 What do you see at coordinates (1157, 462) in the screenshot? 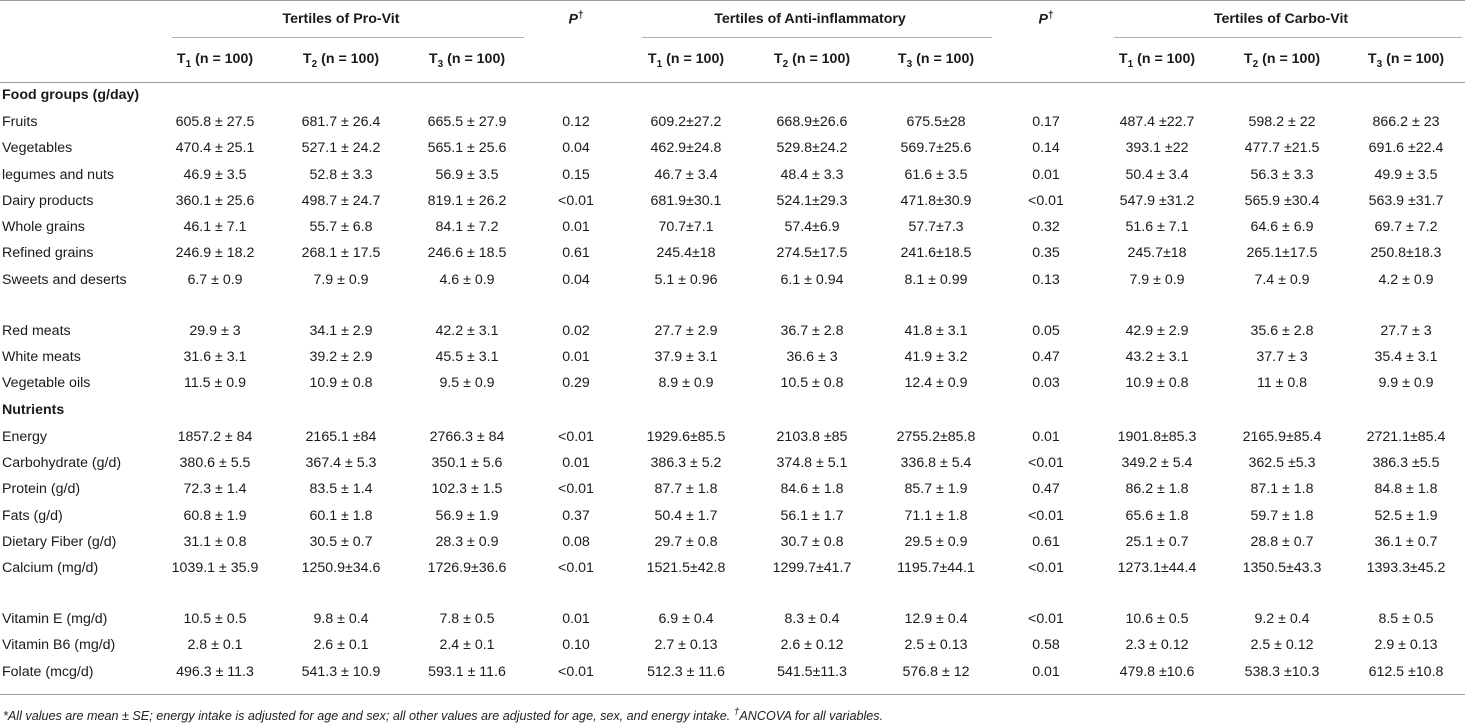
I see `value-cell: 349.2 ± 5.4` at bounding box center [1157, 462].